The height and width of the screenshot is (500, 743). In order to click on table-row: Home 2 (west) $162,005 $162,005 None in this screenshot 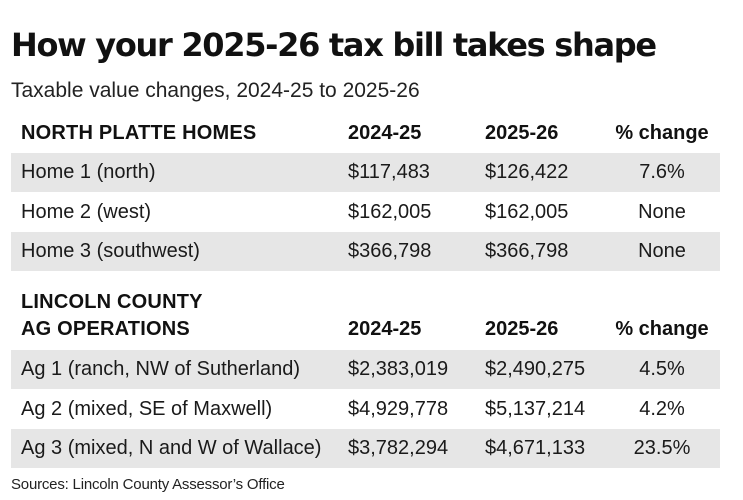, I will do `click(365, 212)`.